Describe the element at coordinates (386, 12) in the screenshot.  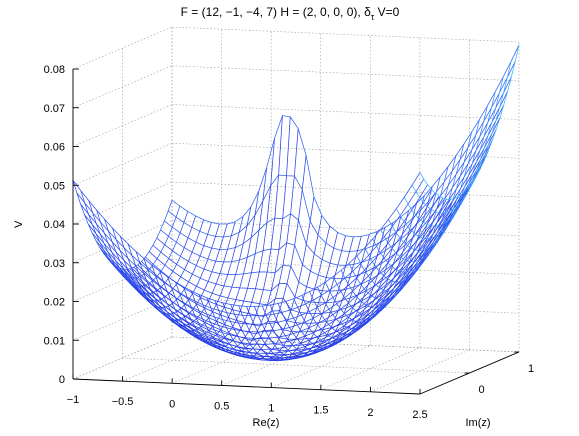
I see `title-tail: V=0` at that location.